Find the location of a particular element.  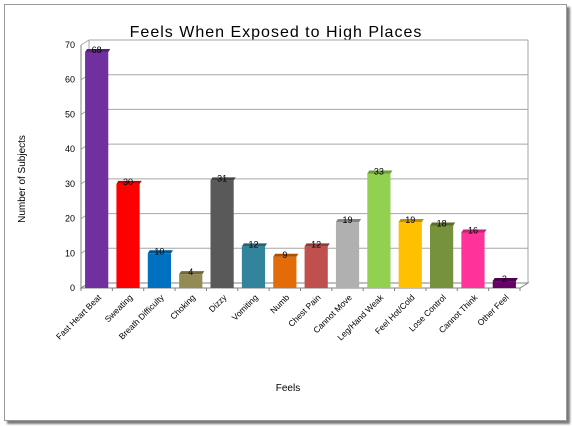

data-label: 68 is located at coordinates (97, 50).